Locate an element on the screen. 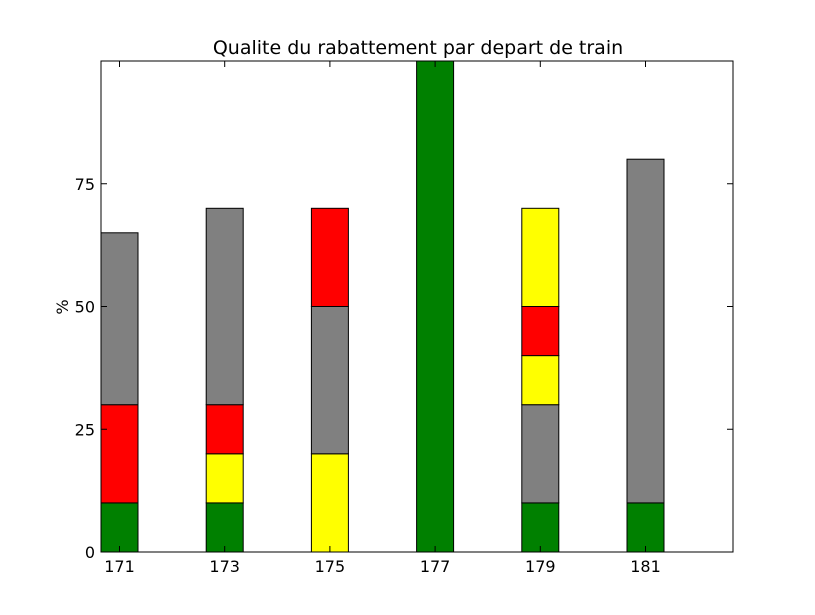  x-tick-label-181: 181 is located at coordinates (645, 566).